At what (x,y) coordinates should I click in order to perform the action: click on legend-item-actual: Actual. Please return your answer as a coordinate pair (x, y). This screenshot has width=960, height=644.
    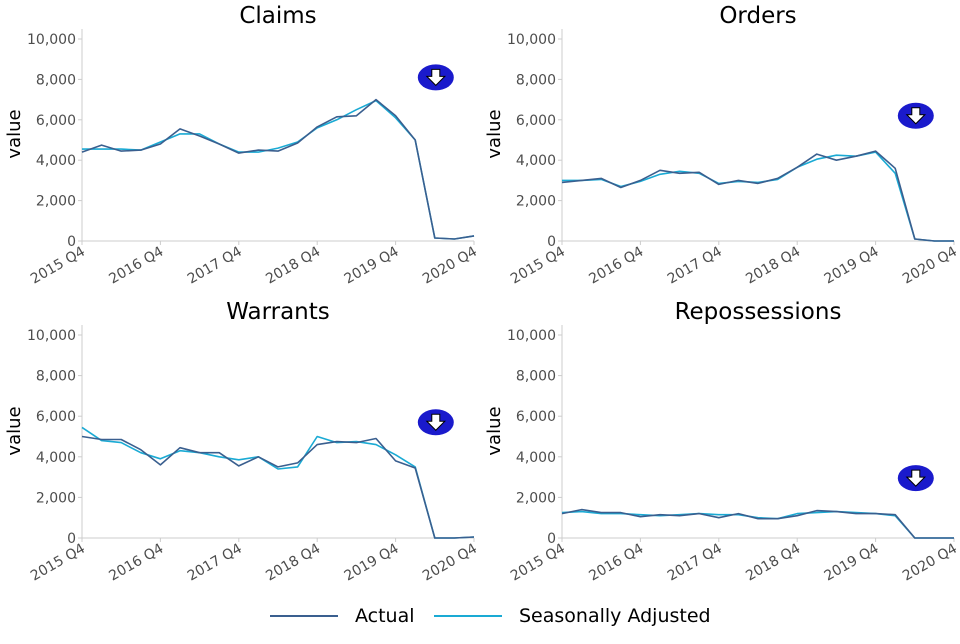
    Looking at the image, I should click on (342, 616).